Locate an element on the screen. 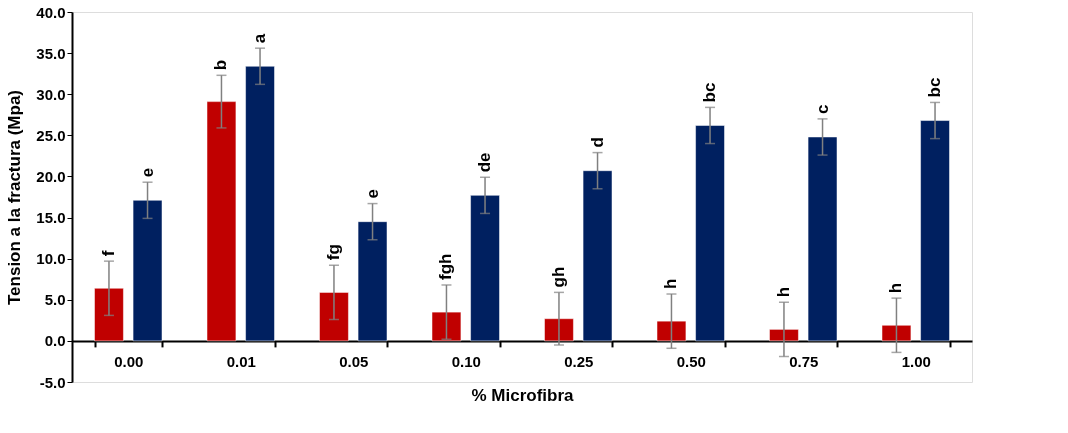  y-tick-label: 20.0 is located at coordinates (51, 176).